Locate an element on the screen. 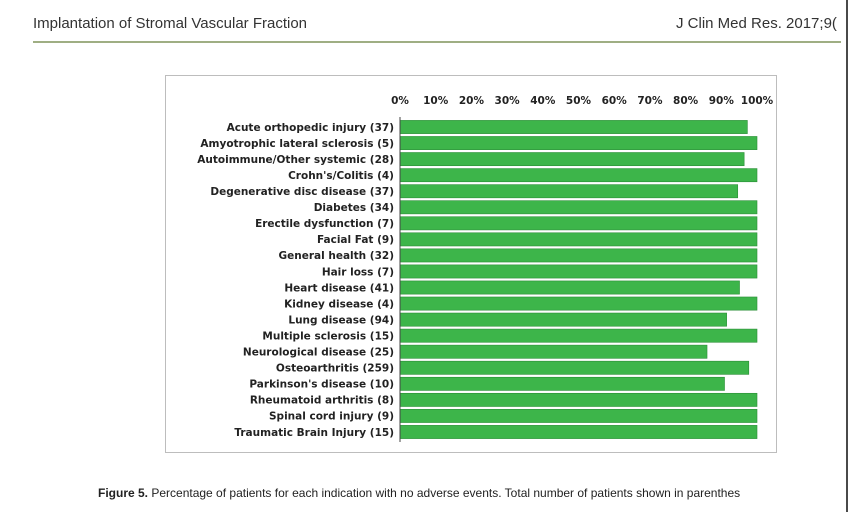  category-label: Multiple sclerosis (15) is located at coordinates (328, 336).